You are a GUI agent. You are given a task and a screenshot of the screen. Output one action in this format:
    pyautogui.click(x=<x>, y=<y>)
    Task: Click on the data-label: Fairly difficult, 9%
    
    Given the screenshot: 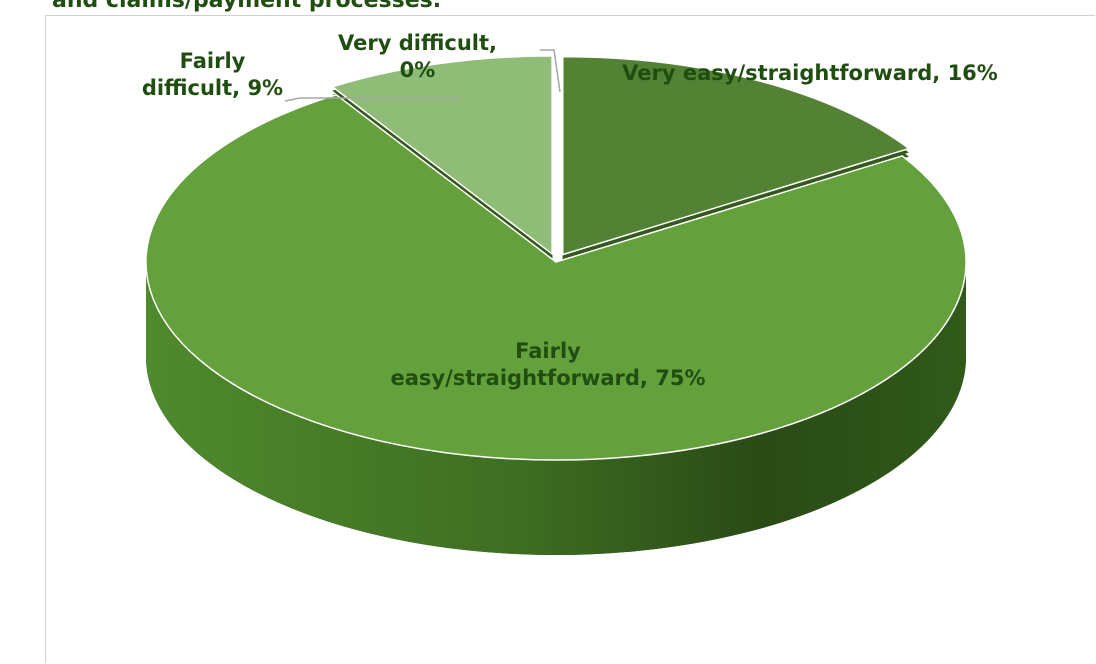 What is the action you would take?
    pyautogui.click(x=212, y=74)
    